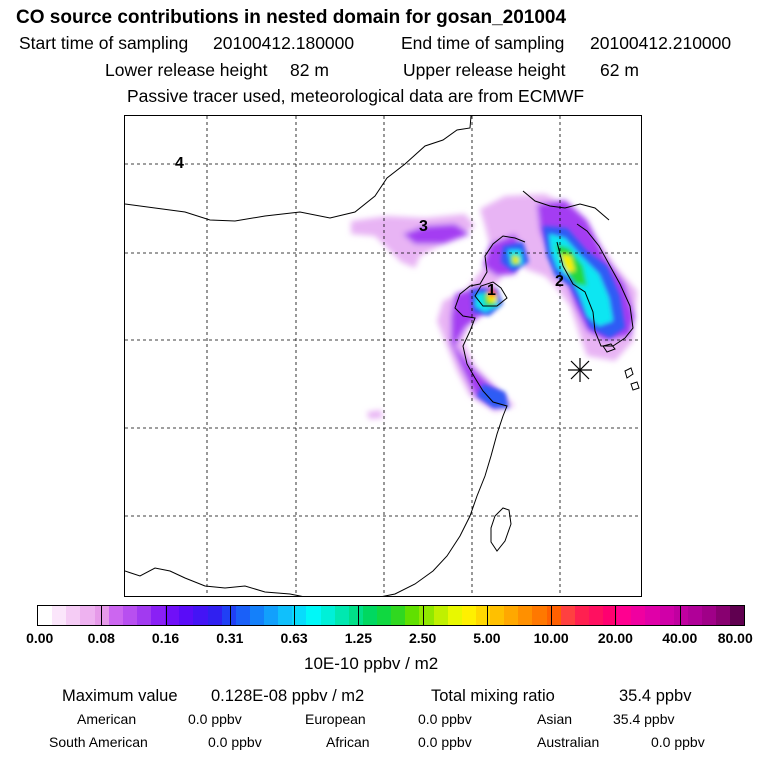  I want to click on colorbar-tick-label: 0.08, so click(101, 638).